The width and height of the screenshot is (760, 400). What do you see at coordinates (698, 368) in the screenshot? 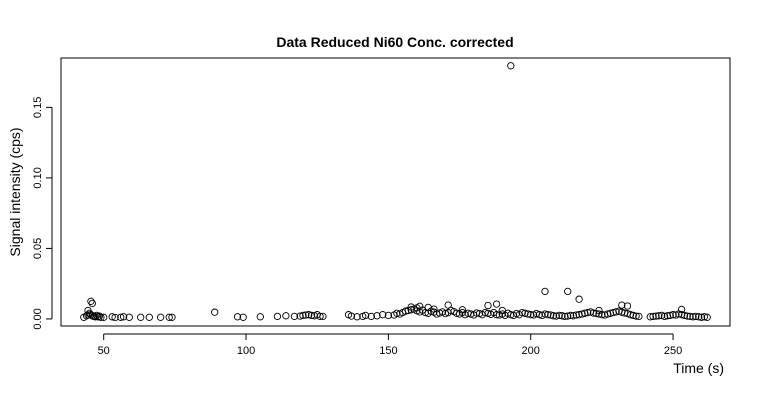
I see `x-axis-label: Time (s)` at bounding box center [698, 368].